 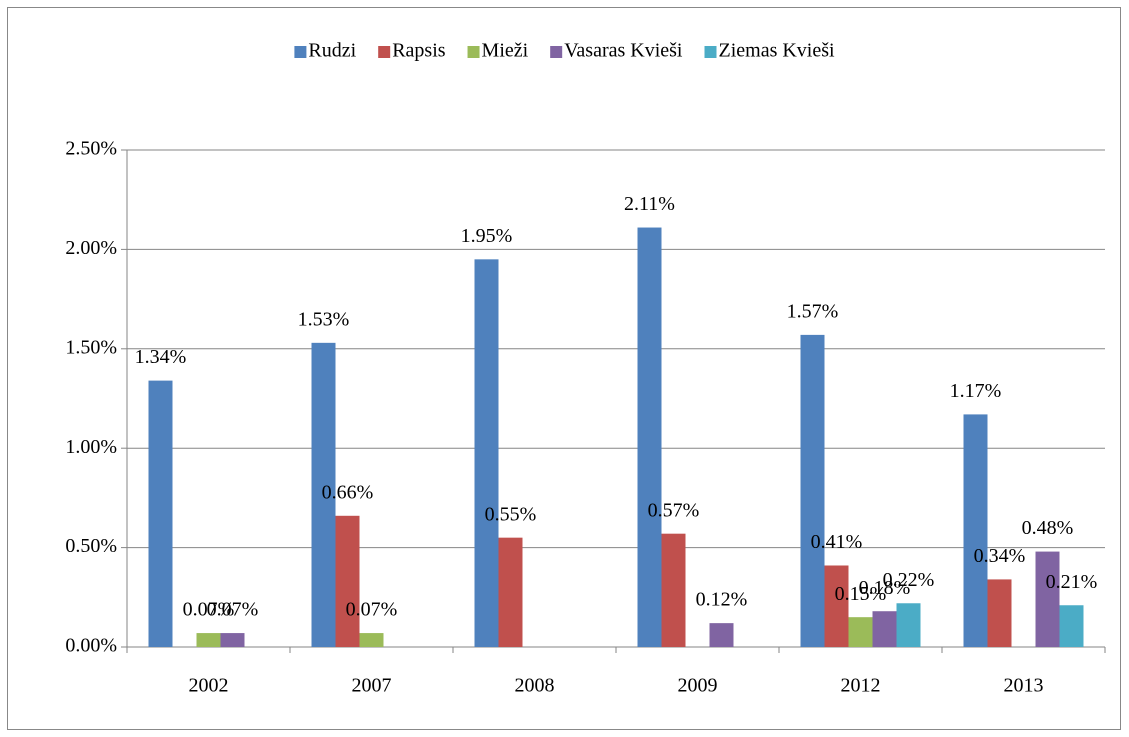 I want to click on y-tick-label: 0.00%, so click(x=91, y=646).